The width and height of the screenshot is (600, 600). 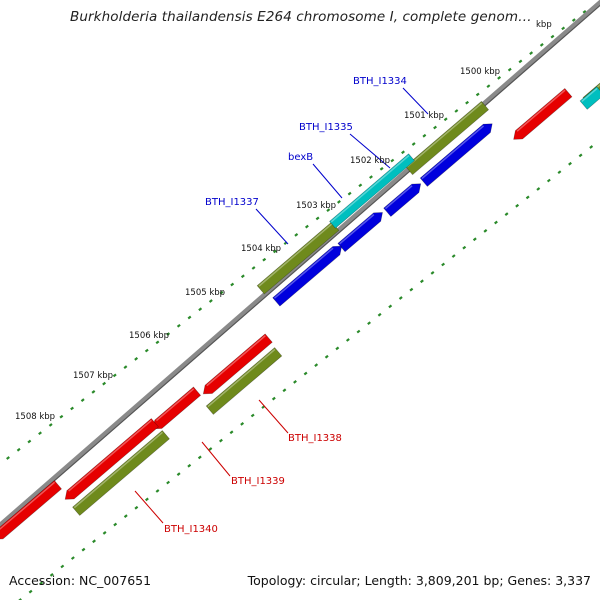 I want to click on gene-reverse-edge, so click(x=541, y=115).